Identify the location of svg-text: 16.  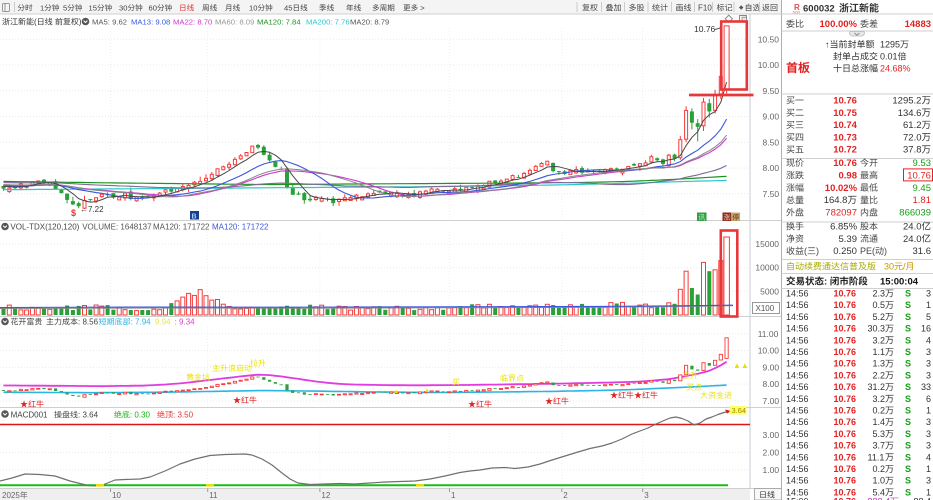
(926, 329).